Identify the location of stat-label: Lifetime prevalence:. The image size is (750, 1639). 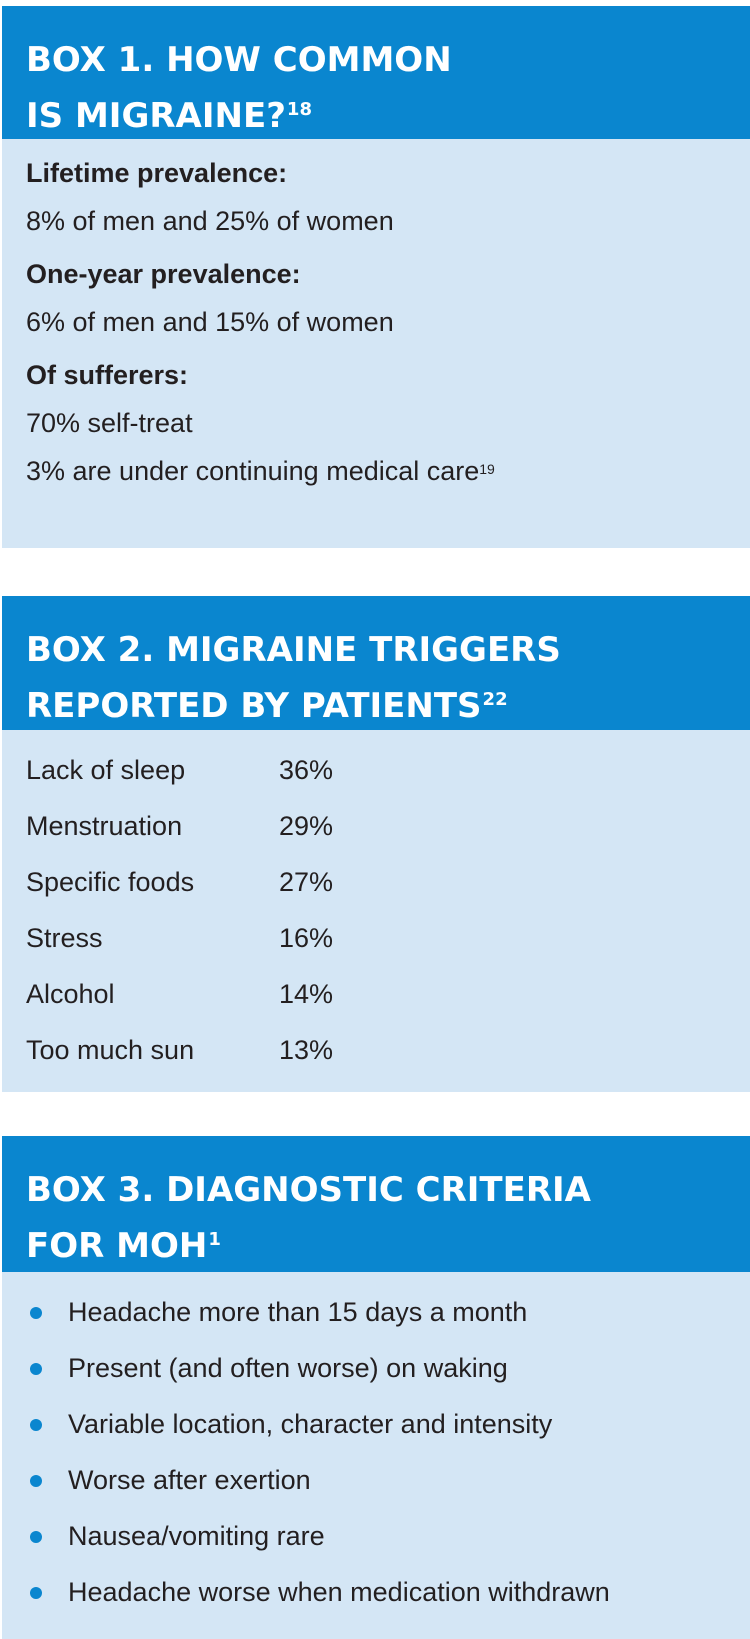
(157, 173).